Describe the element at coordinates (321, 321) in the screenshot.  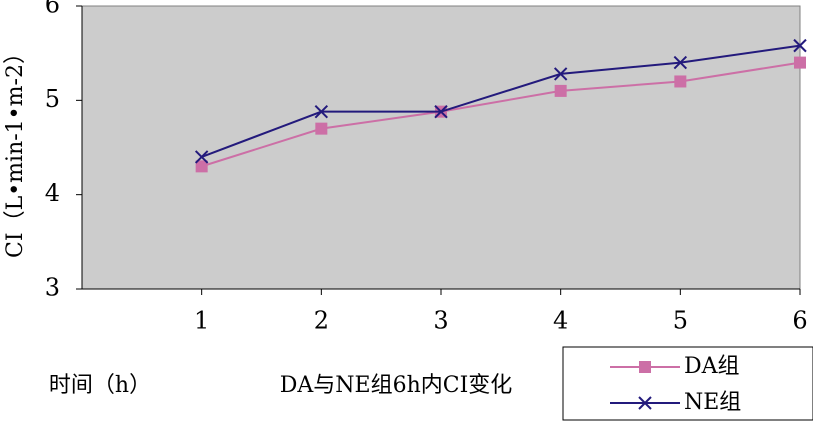
I see `x-tick-label: 2` at that location.